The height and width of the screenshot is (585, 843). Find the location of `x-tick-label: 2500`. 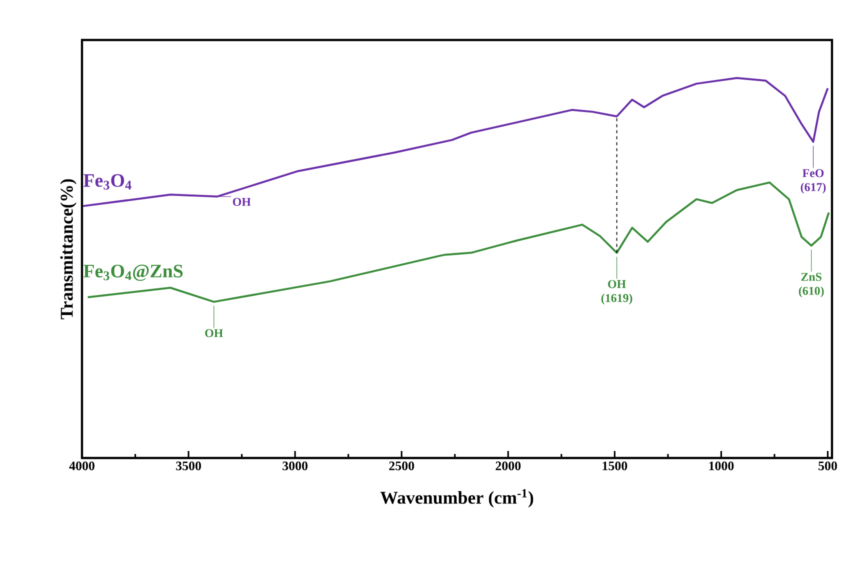

x-tick-label: 2500 is located at coordinates (401, 466).